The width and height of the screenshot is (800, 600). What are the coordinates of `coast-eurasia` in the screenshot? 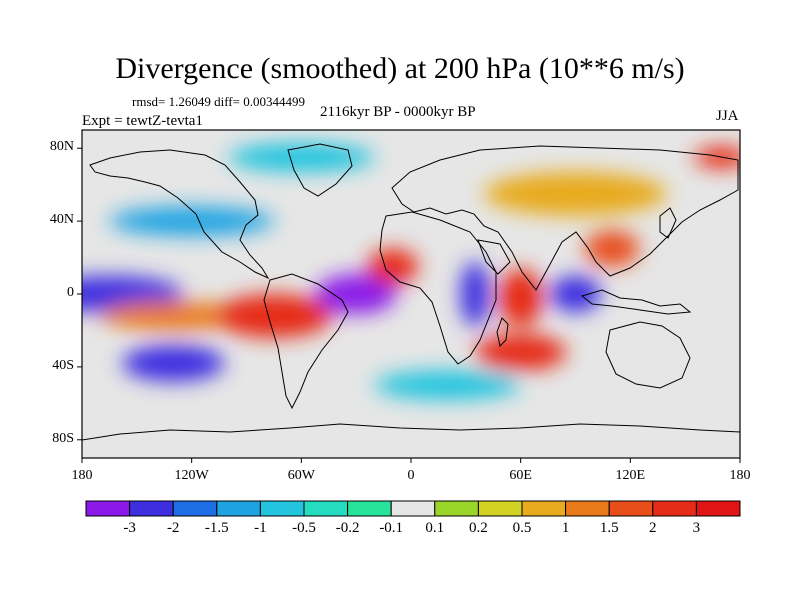 It's located at (565, 218).